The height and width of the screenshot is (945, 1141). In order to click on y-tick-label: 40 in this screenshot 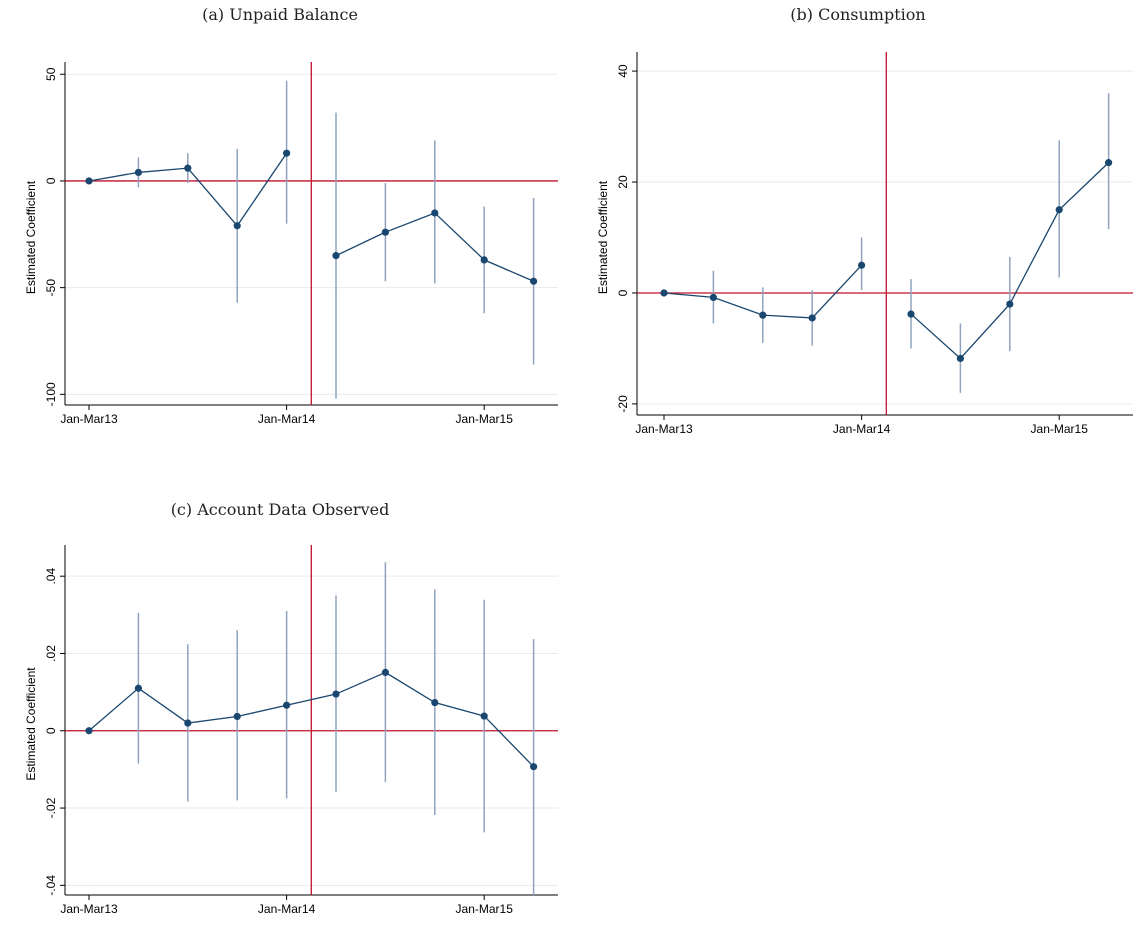, I will do `click(623, 71)`.